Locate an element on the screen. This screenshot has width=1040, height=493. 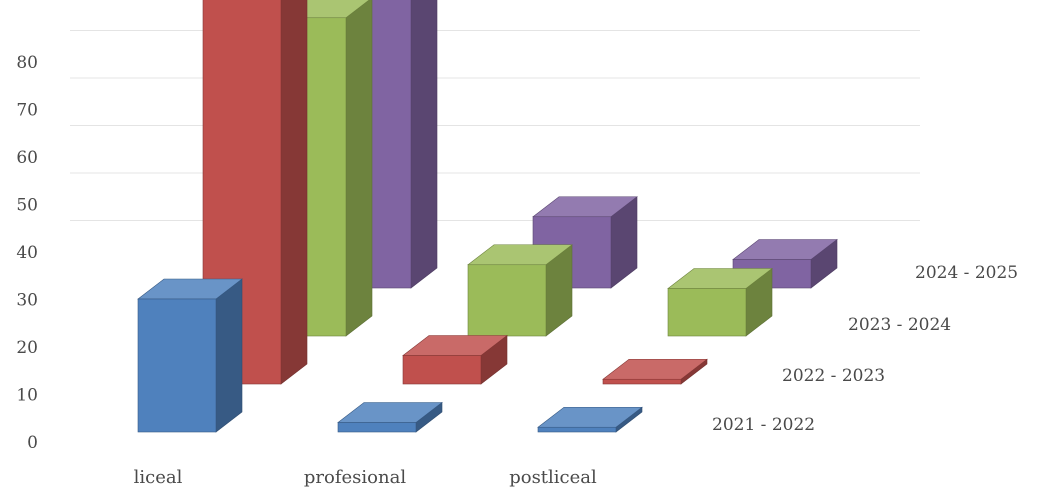
category-label: profesional is located at coordinates (355, 477).